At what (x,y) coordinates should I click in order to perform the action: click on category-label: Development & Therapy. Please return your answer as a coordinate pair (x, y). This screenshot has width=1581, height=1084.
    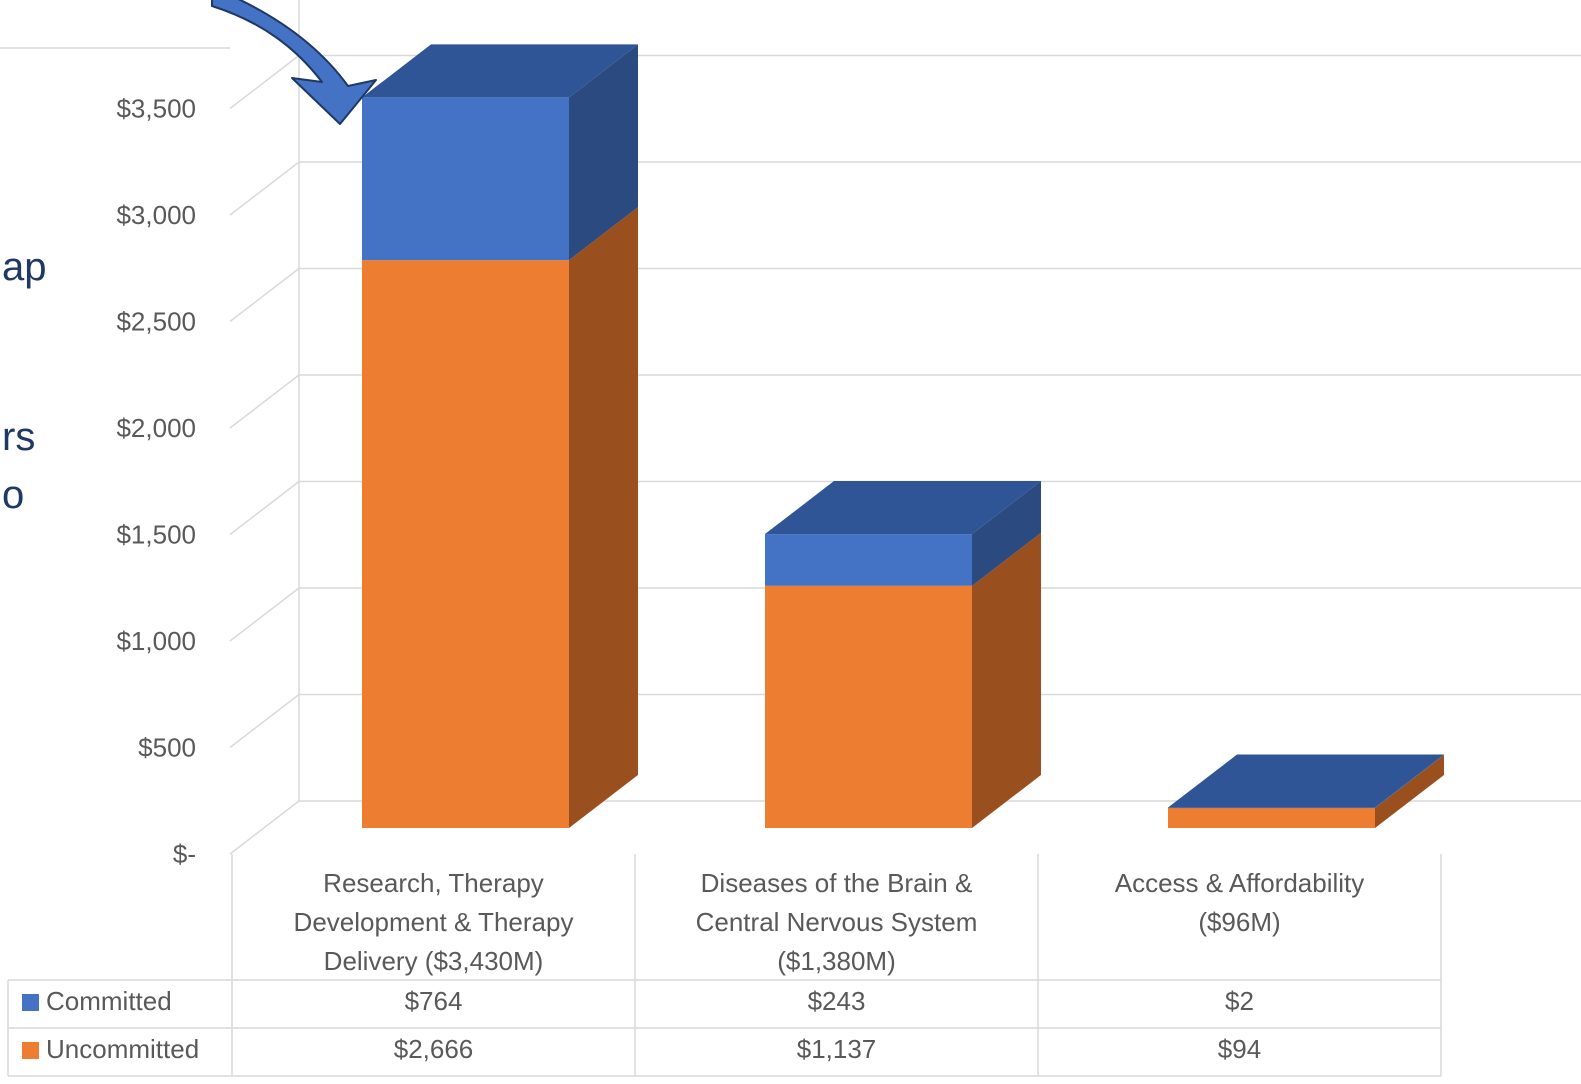
    Looking at the image, I should click on (434, 922).